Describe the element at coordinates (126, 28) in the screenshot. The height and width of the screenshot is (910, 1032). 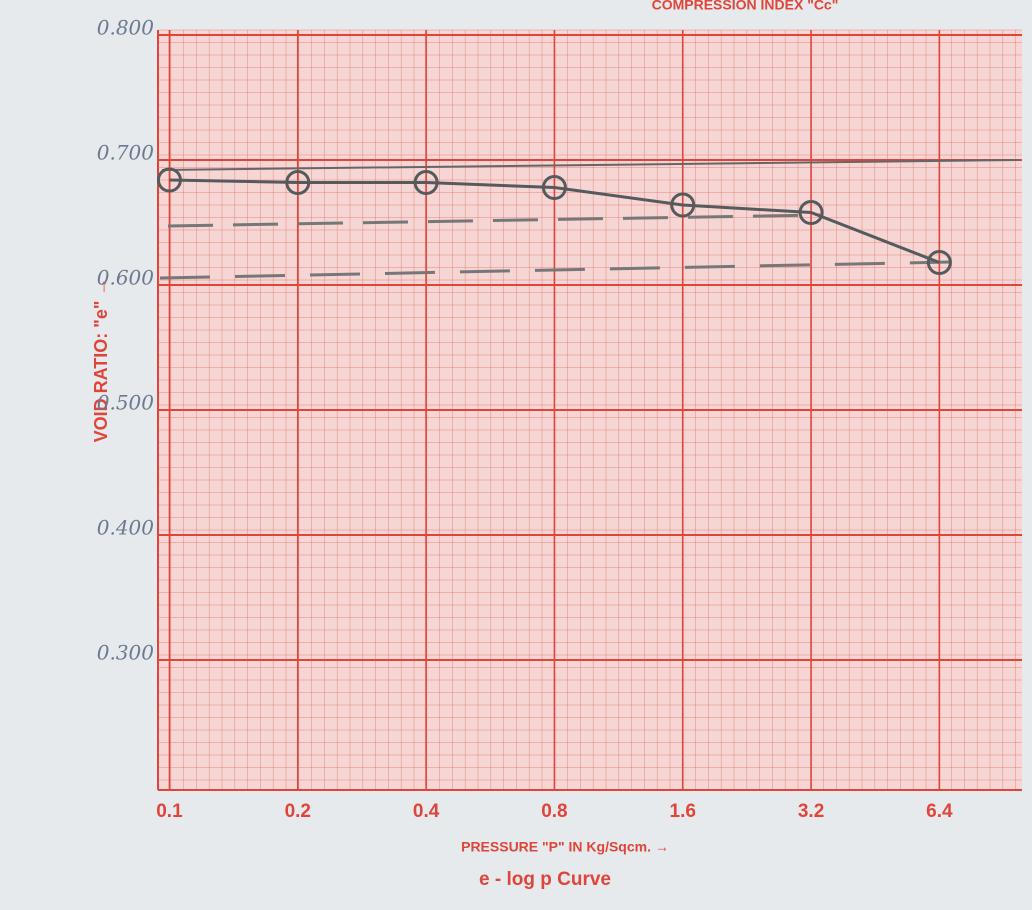
I see `y-tick-label: 0.800` at that location.